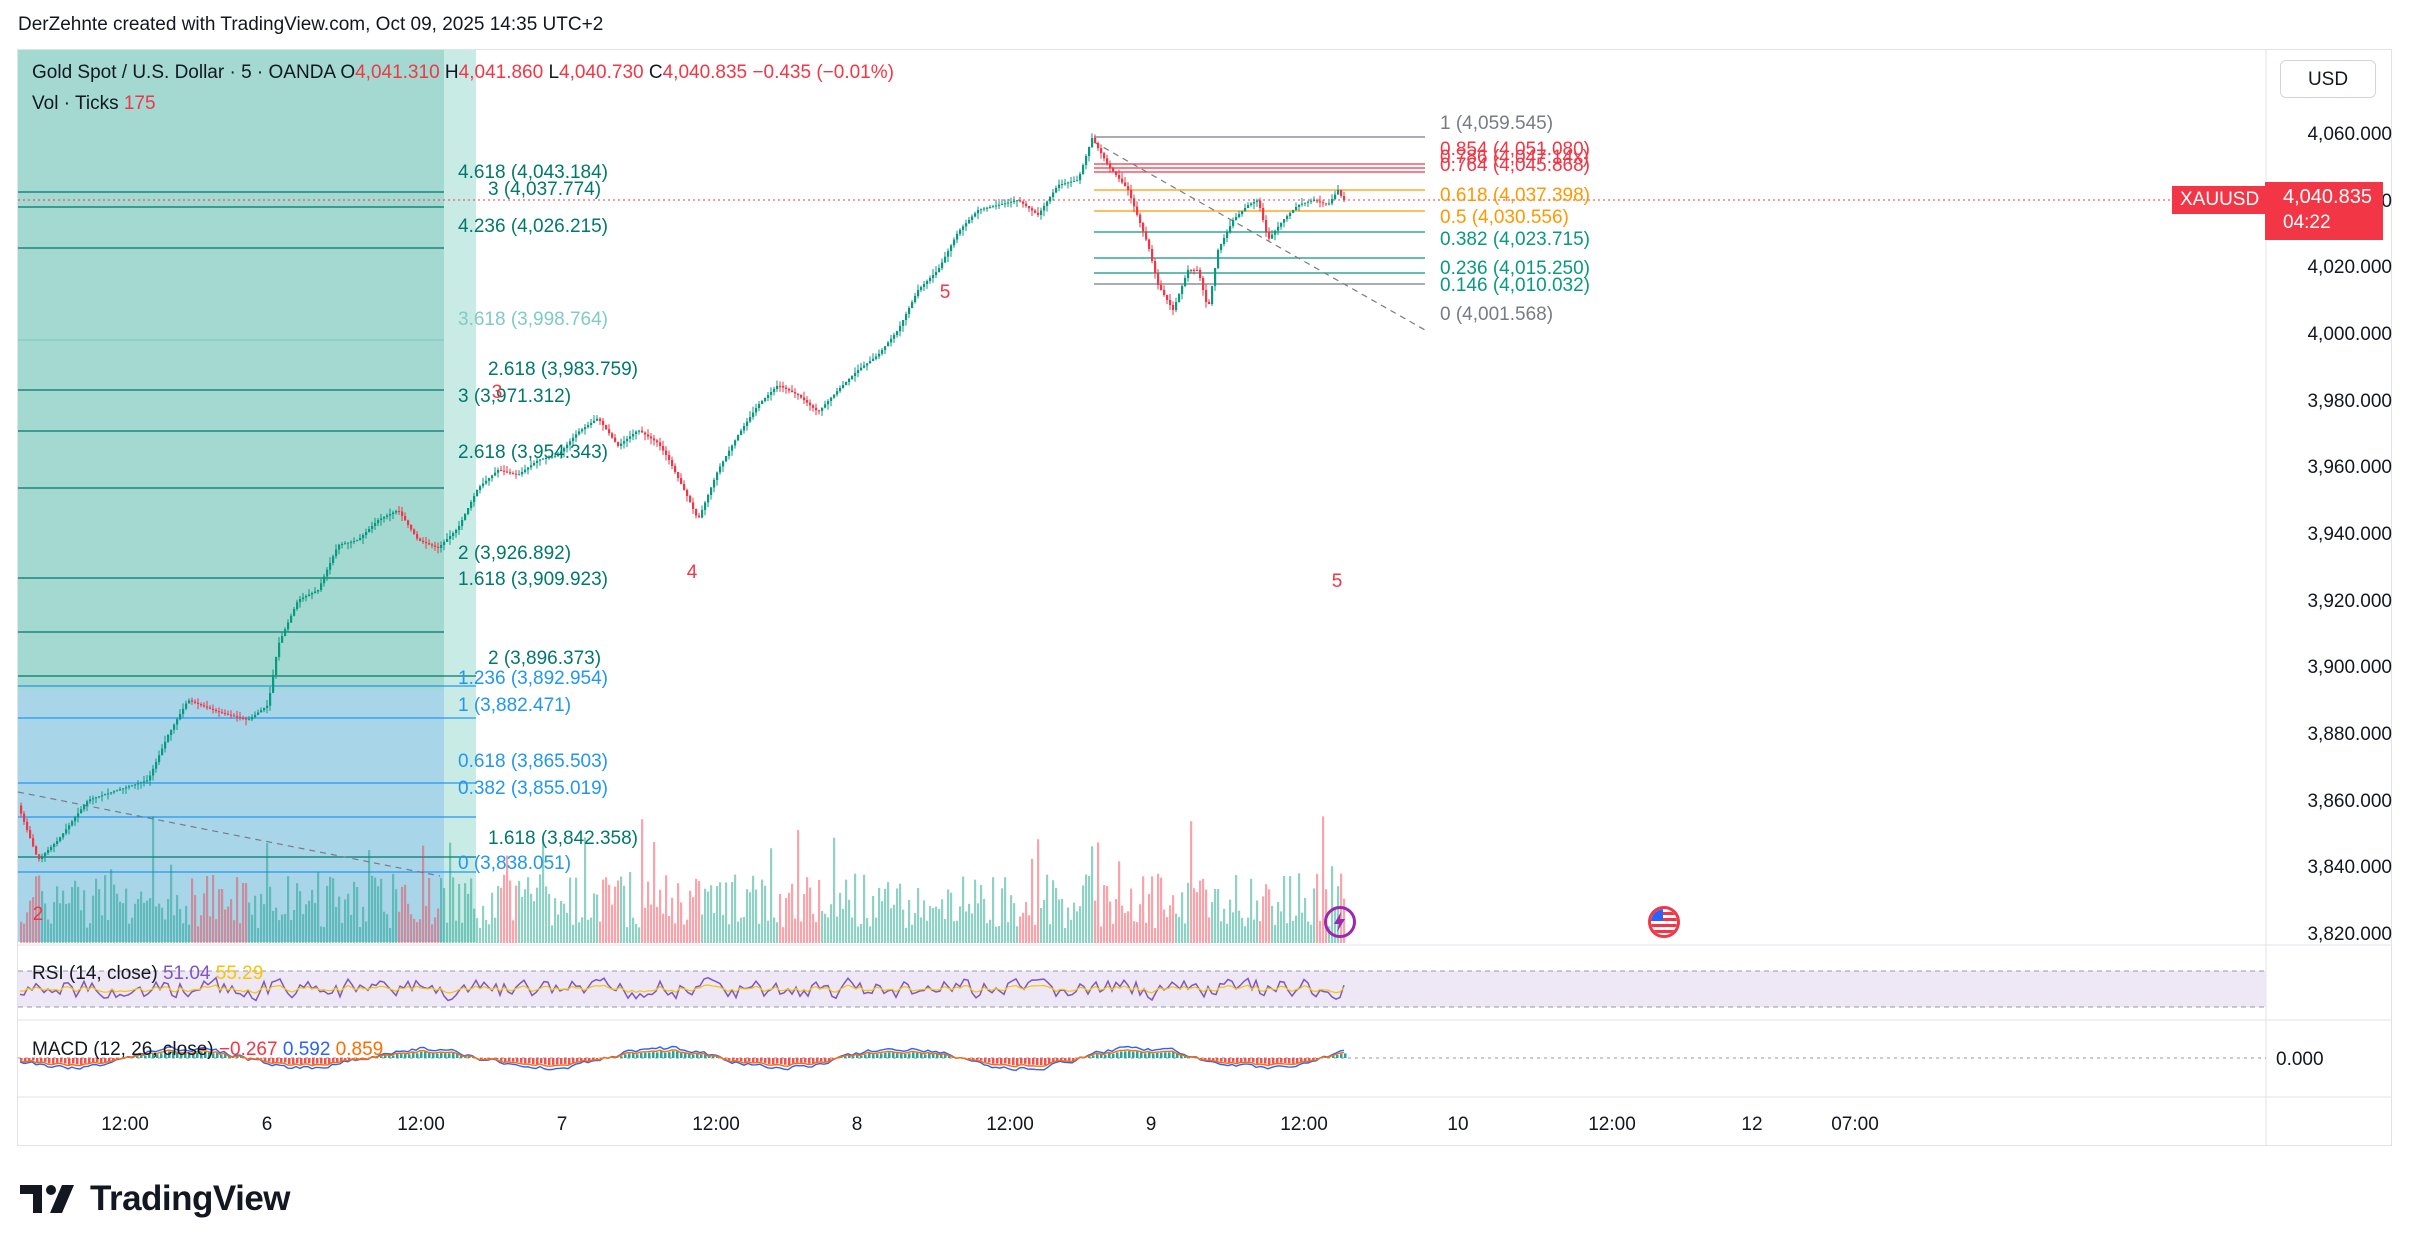 Image resolution: width=2411 pixels, height=1252 pixels. What do you see at coordinates (94, 104) in the screenshot?
I see `volume-legend: Vol · Ticks 175` at bounding box center [94, 104].